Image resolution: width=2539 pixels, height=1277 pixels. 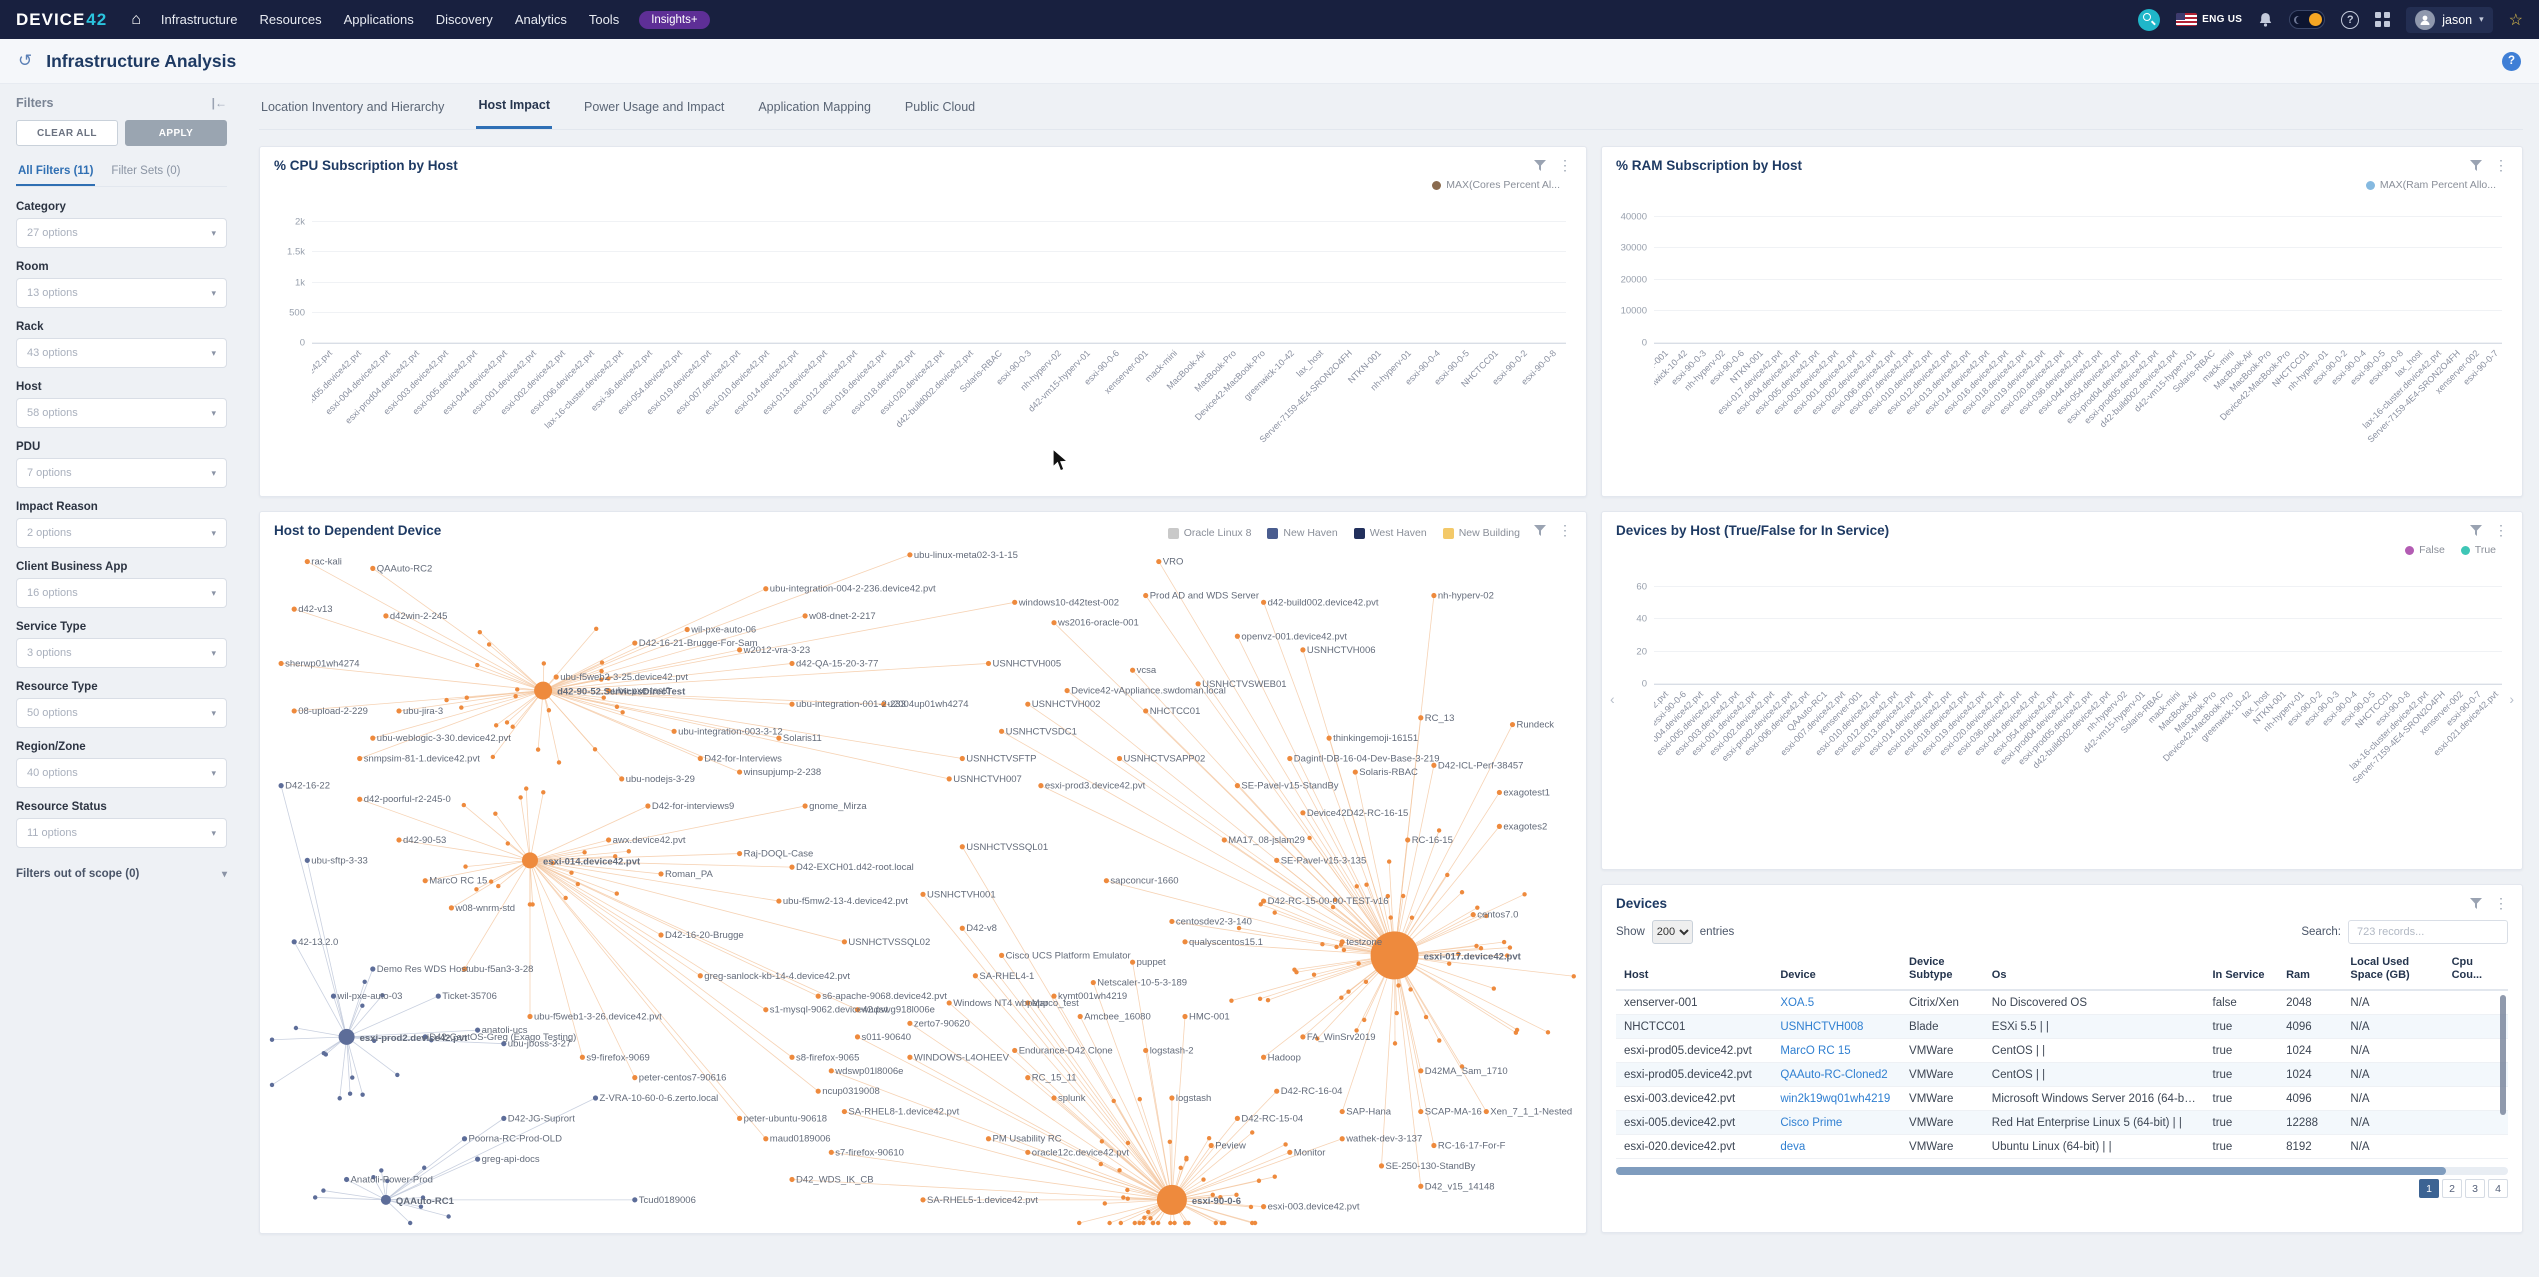 I want to click on filter-select: 50 options ▾, so click(x=121, y=713).